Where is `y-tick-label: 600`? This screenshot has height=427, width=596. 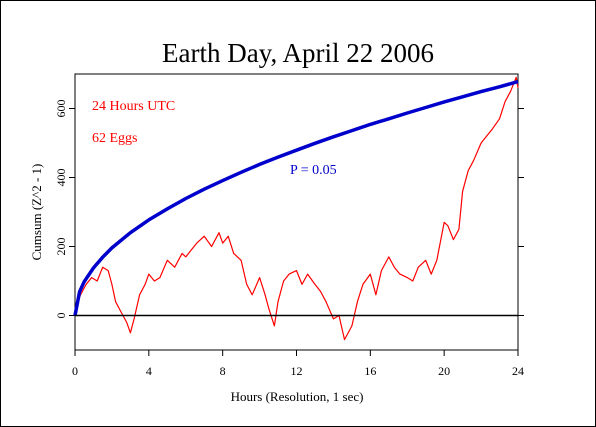 y-tick-label: 600 is located at coordinates (61, 109).